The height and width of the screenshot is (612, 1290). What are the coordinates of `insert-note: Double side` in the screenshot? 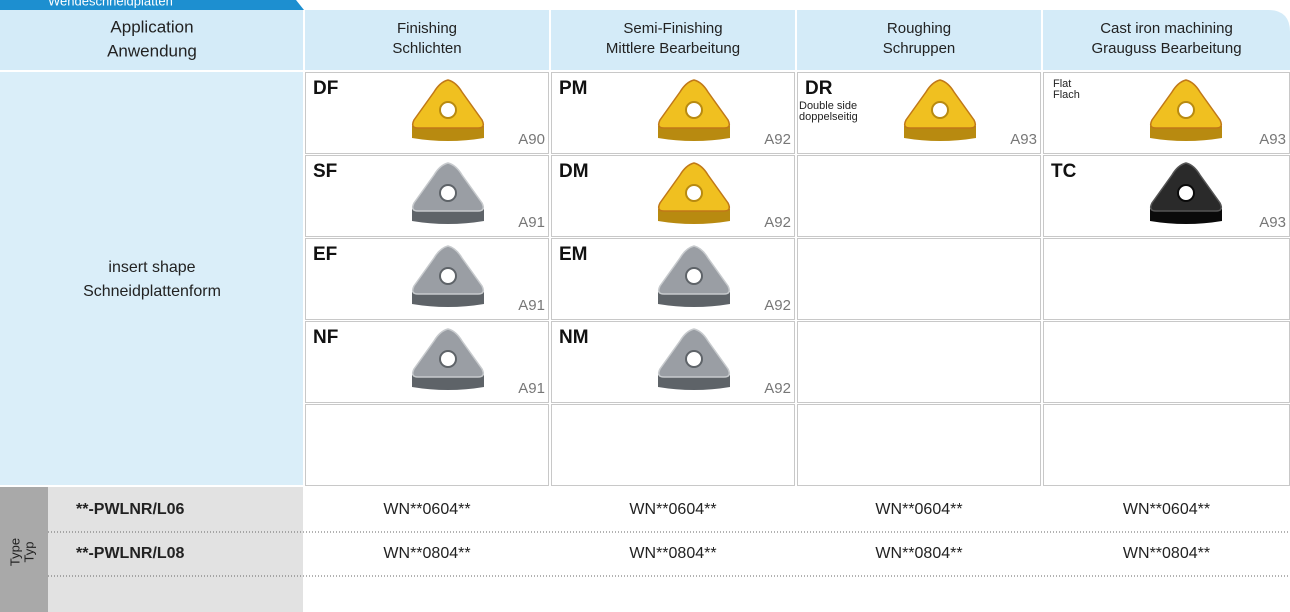 It's located at (828, 106).